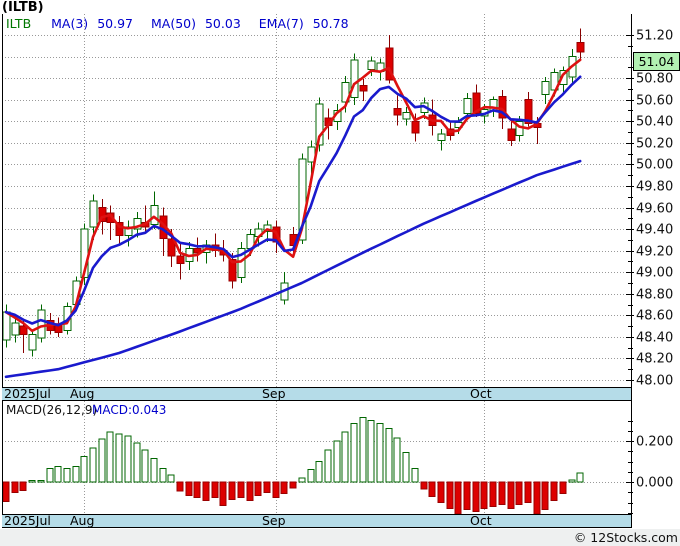  Describe the element at coordinates (654, 165) in the screenshot. I see `axis-tick-label: 50.00` at that location.